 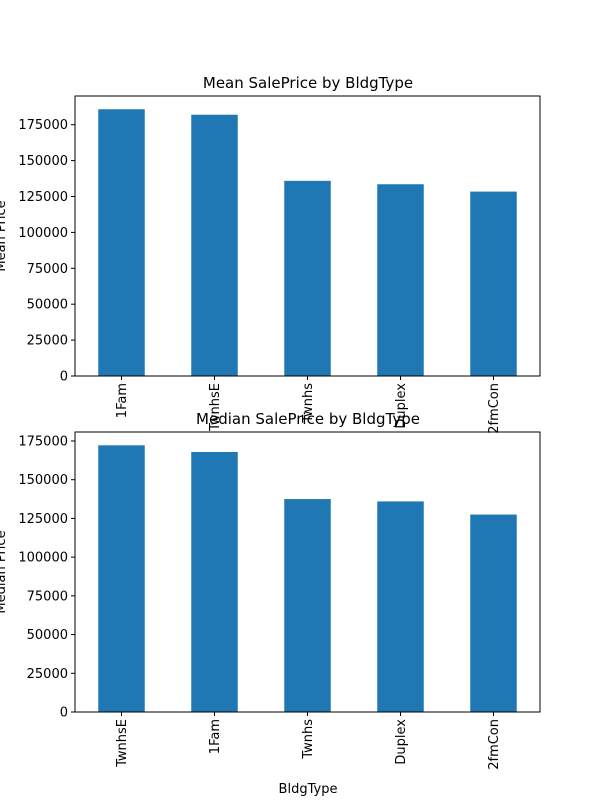 What do you see at coordinates (4, 235) in the screenshot?
I see `y-axis-label: Mean Price` at bounding box center [4, 235].